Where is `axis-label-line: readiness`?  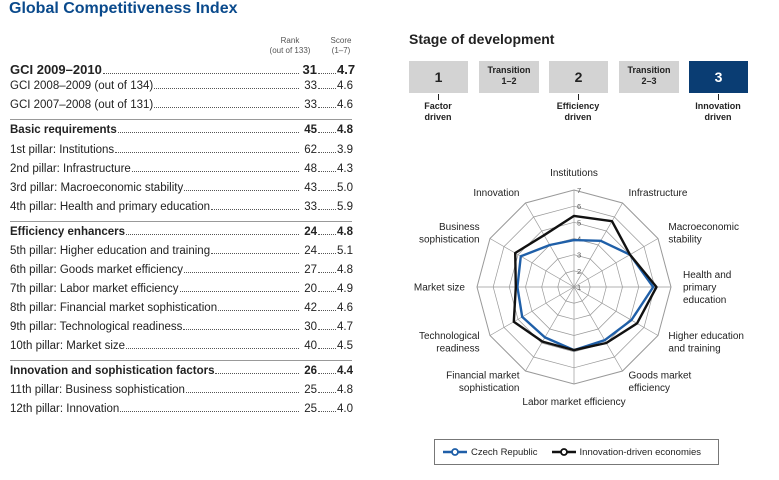 axis-label-line: readiness is located at coordinates (457, 348).